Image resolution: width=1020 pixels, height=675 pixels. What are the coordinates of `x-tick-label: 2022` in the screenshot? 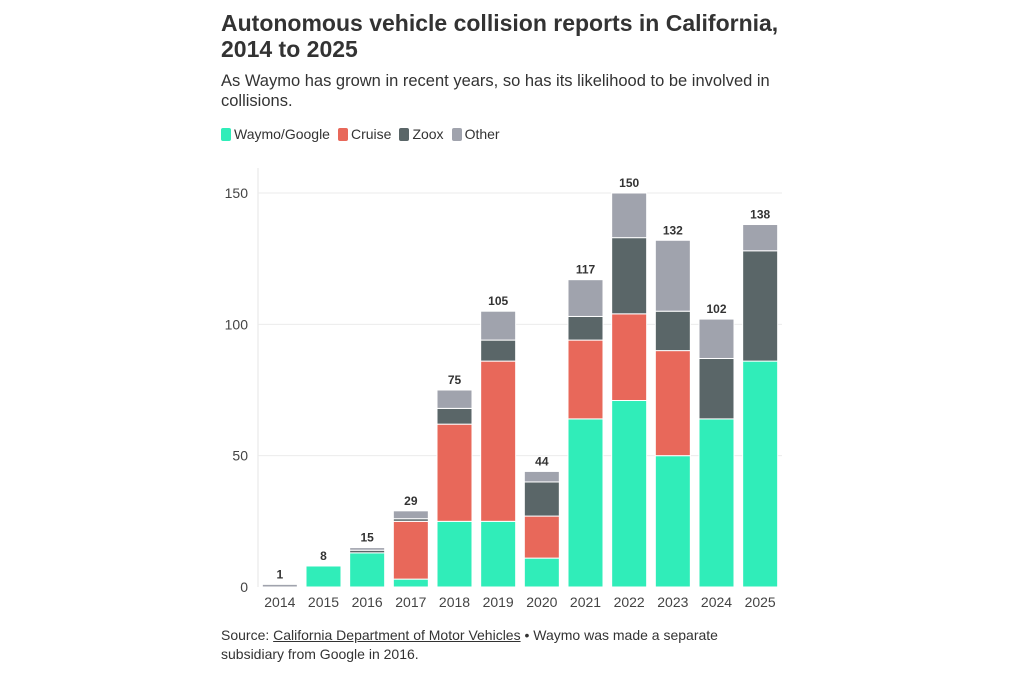 It's located at (629, 602).